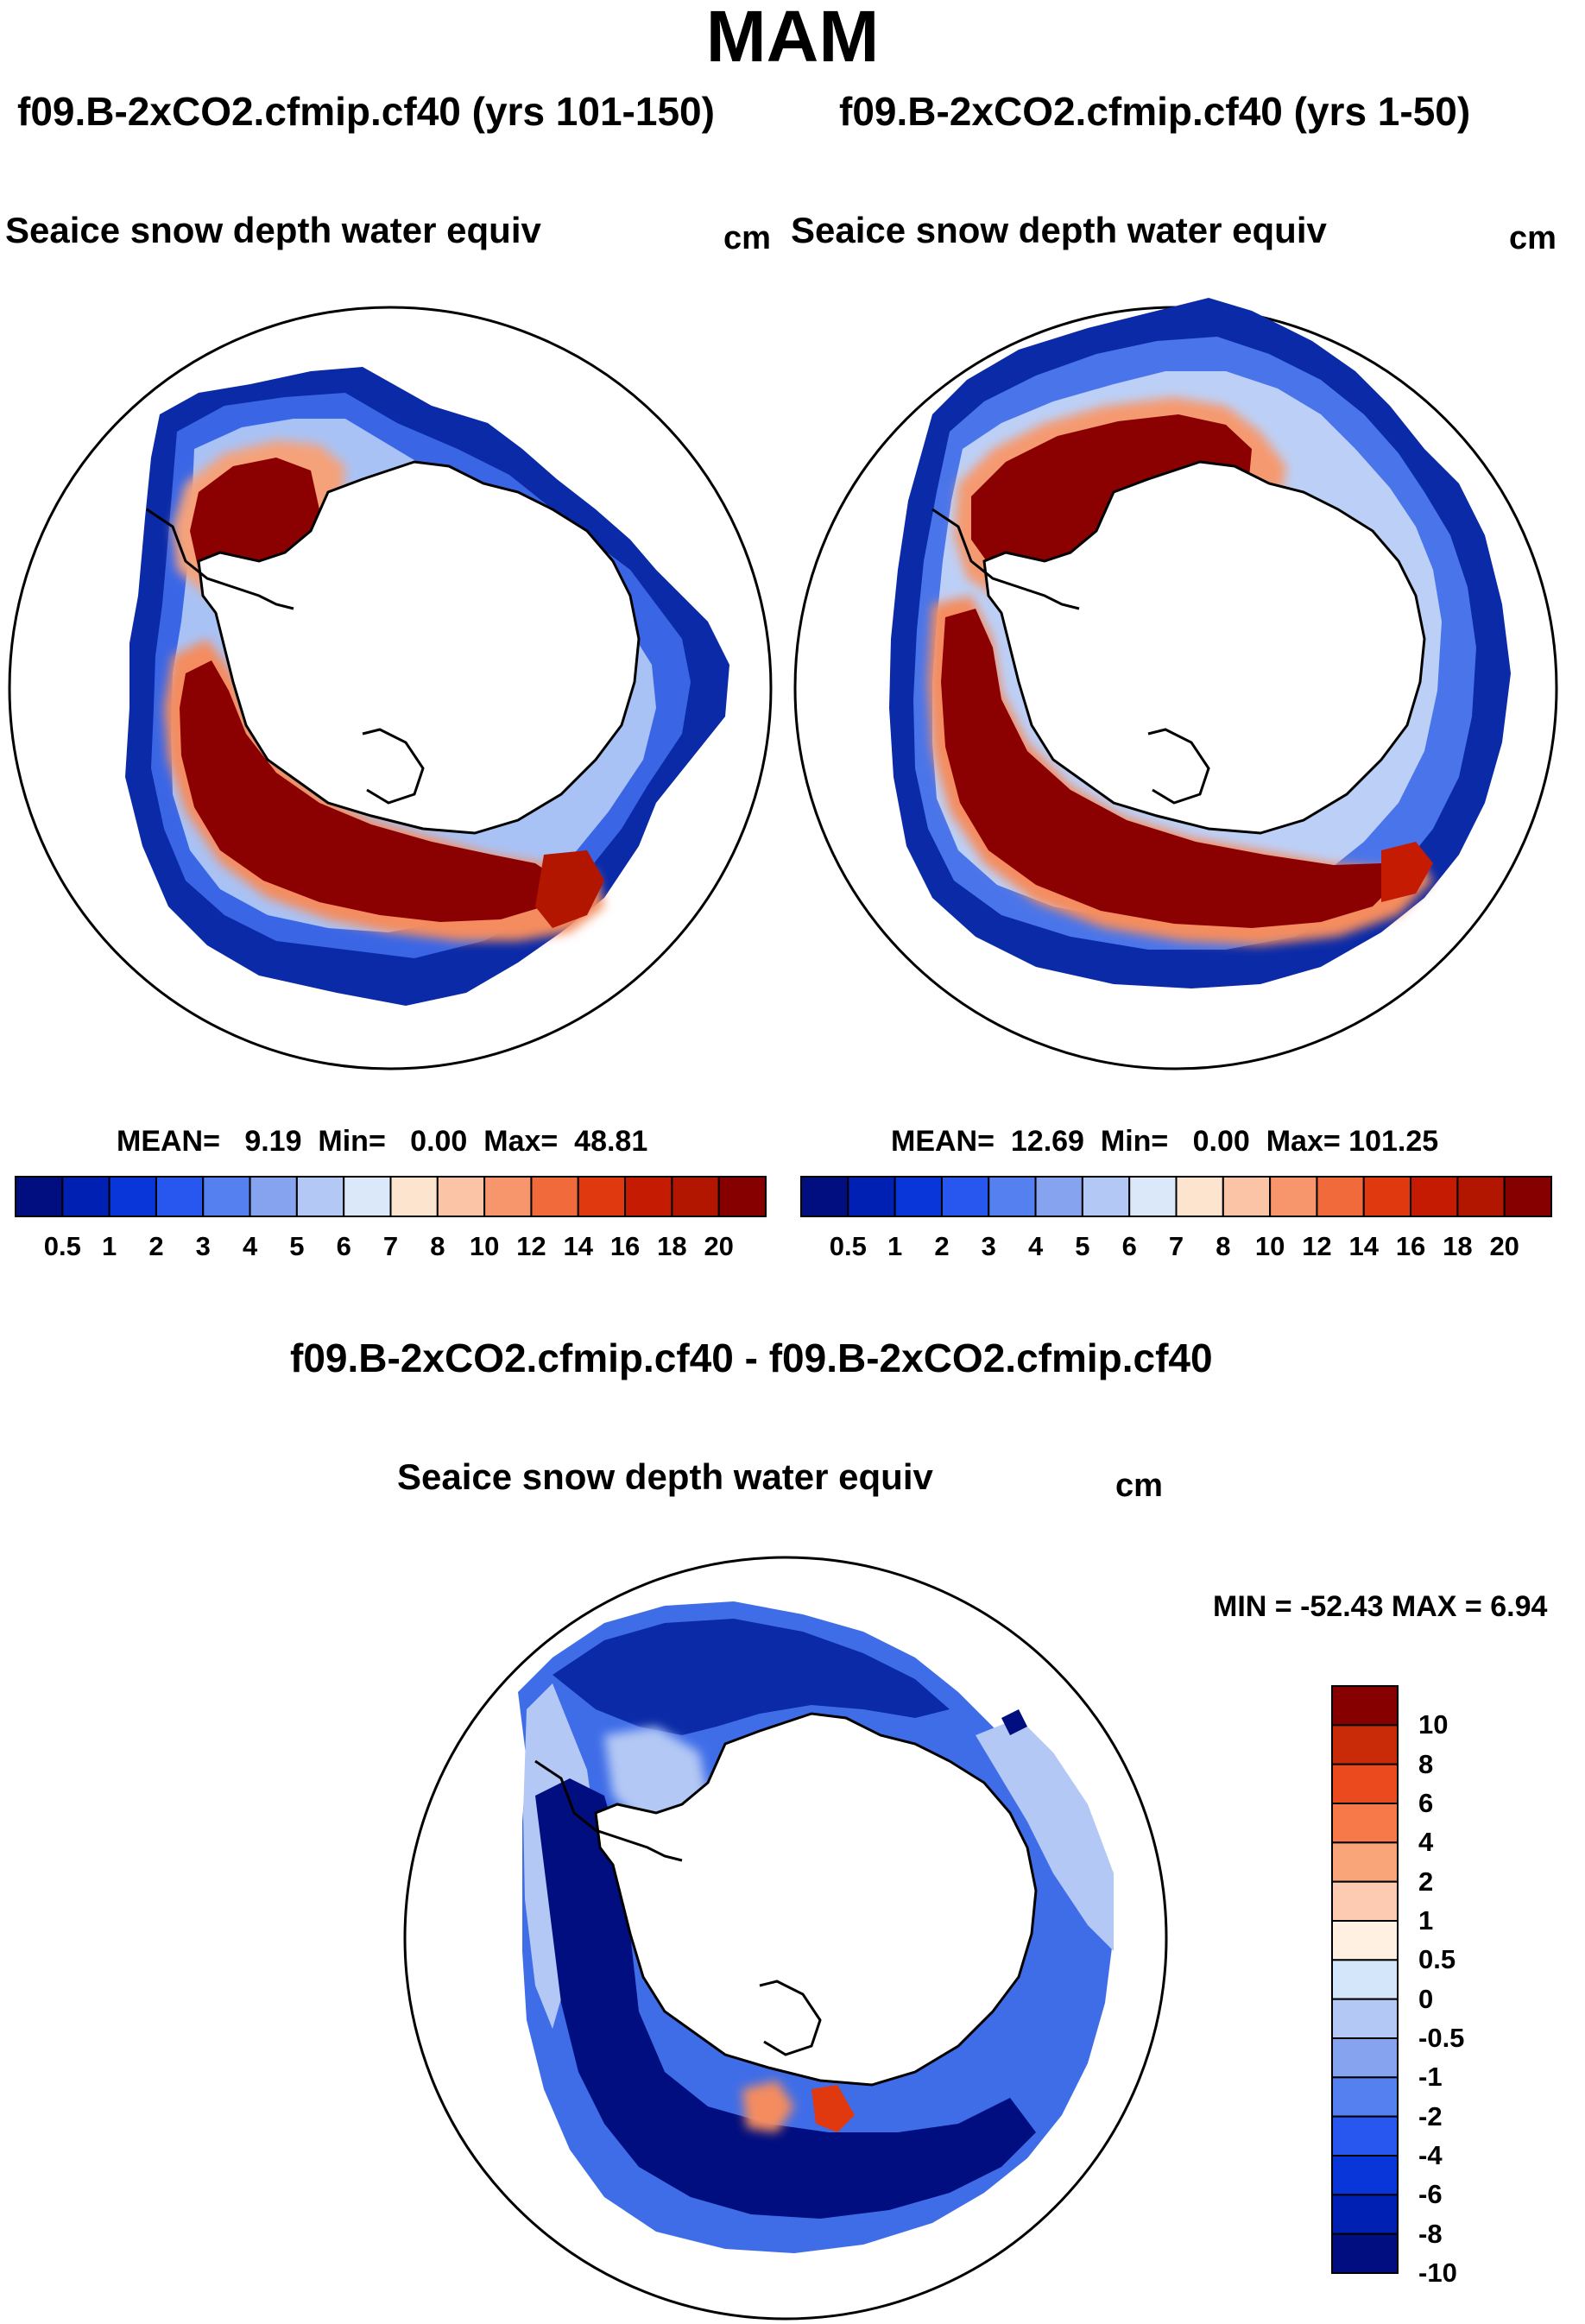 This screenshot has width=1585, height=2324. I want to click on panel-1-mean: 9.19, so click(273, 1141).